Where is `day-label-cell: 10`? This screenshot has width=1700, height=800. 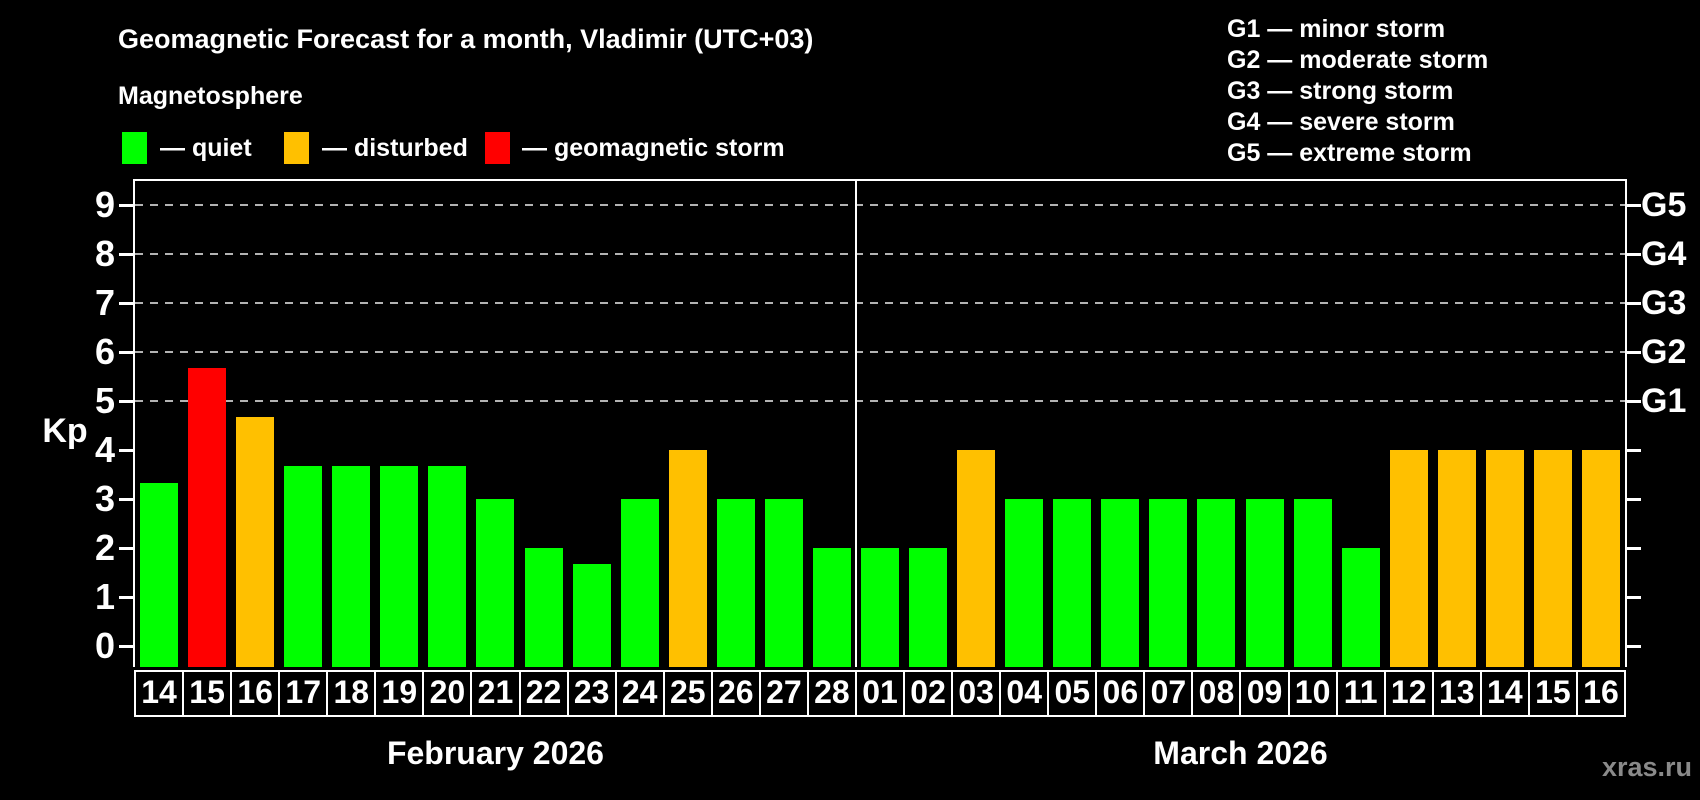 day-label-cell: 10 is located at coordinates (1312, 693).